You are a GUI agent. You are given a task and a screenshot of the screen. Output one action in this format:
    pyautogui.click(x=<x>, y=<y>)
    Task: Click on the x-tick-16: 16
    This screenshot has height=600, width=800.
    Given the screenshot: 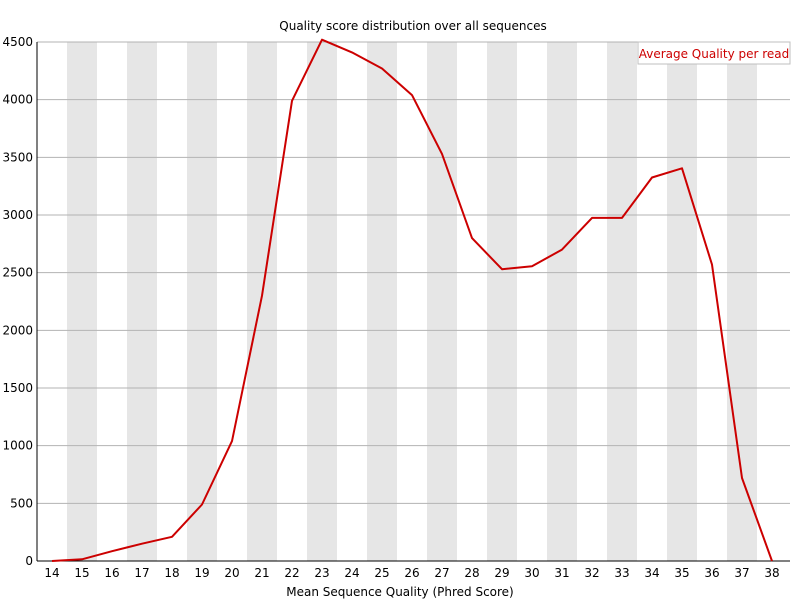 What is the action you would take?
    pyautogui.click(x=111, y=573)
    